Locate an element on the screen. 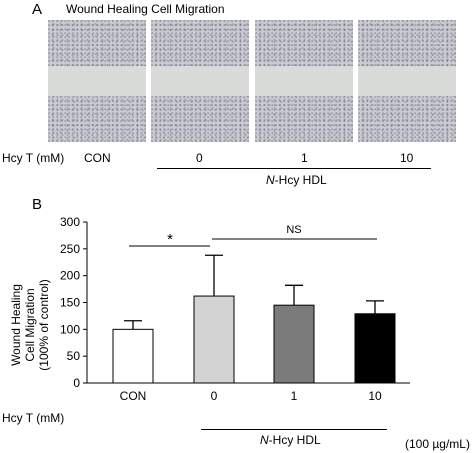 This screenshot has height=453, width=474. panel-b-unit-note: (100 µg/mL) is located at coordinates (437, 444).